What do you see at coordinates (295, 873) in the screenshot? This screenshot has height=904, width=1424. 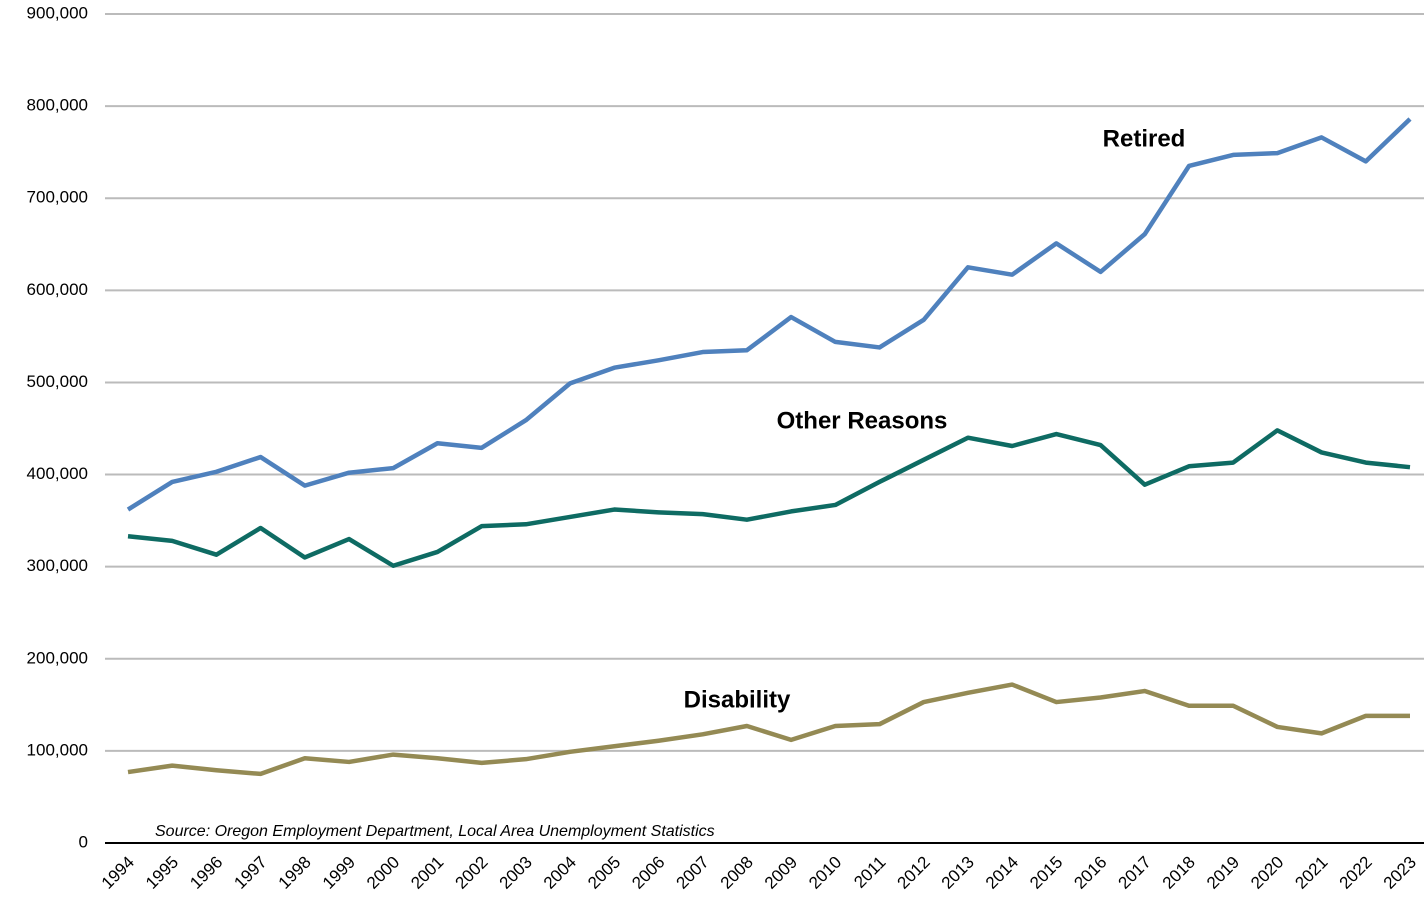 I see `x-tick-label: 1998` at bounding box center [295, 873].